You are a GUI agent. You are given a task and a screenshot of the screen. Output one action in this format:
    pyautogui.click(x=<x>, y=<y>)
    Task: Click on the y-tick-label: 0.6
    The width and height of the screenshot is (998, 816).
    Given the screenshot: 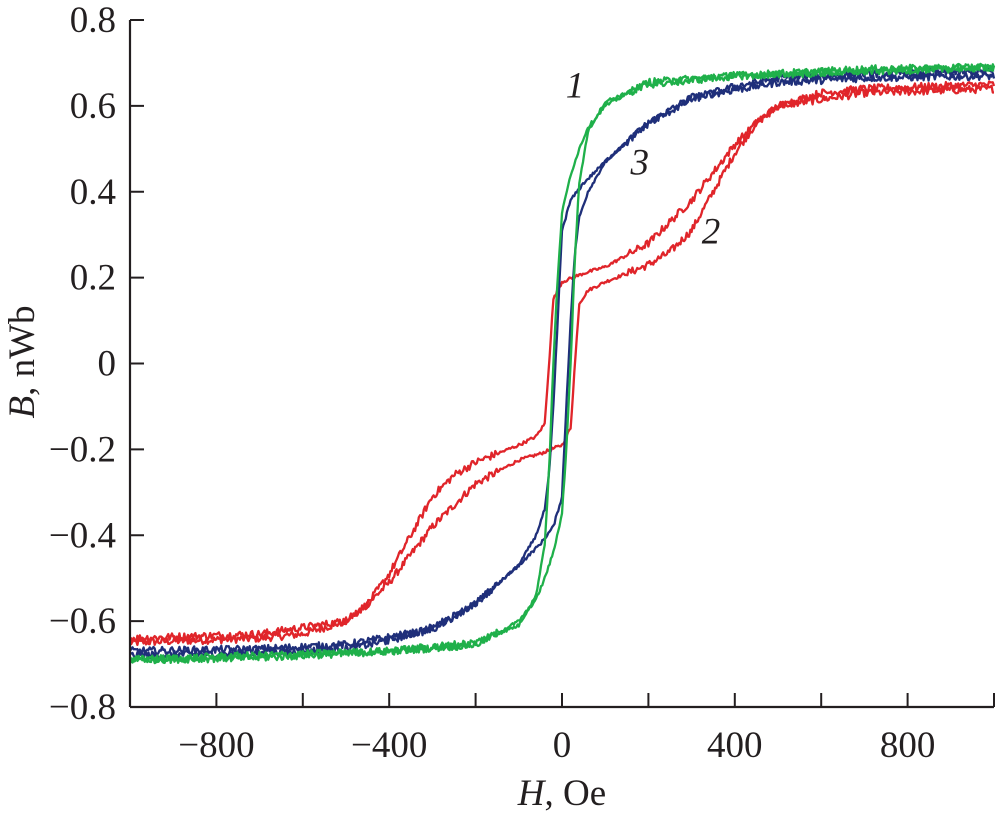 What is the action you would take?
    pyautogui.click(x=93, y=106)
    